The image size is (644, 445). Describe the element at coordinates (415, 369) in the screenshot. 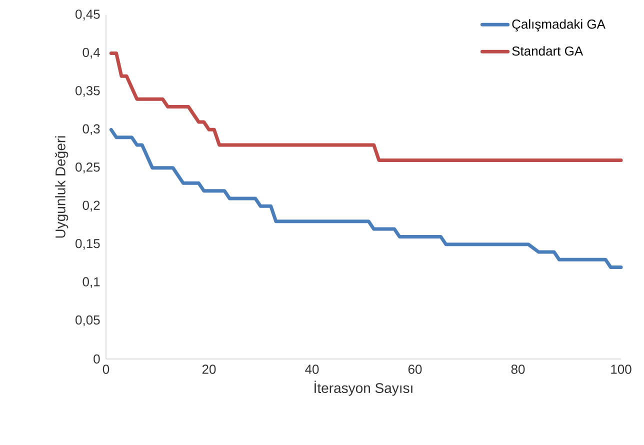

I see `x-tick-label: 60` at that location.